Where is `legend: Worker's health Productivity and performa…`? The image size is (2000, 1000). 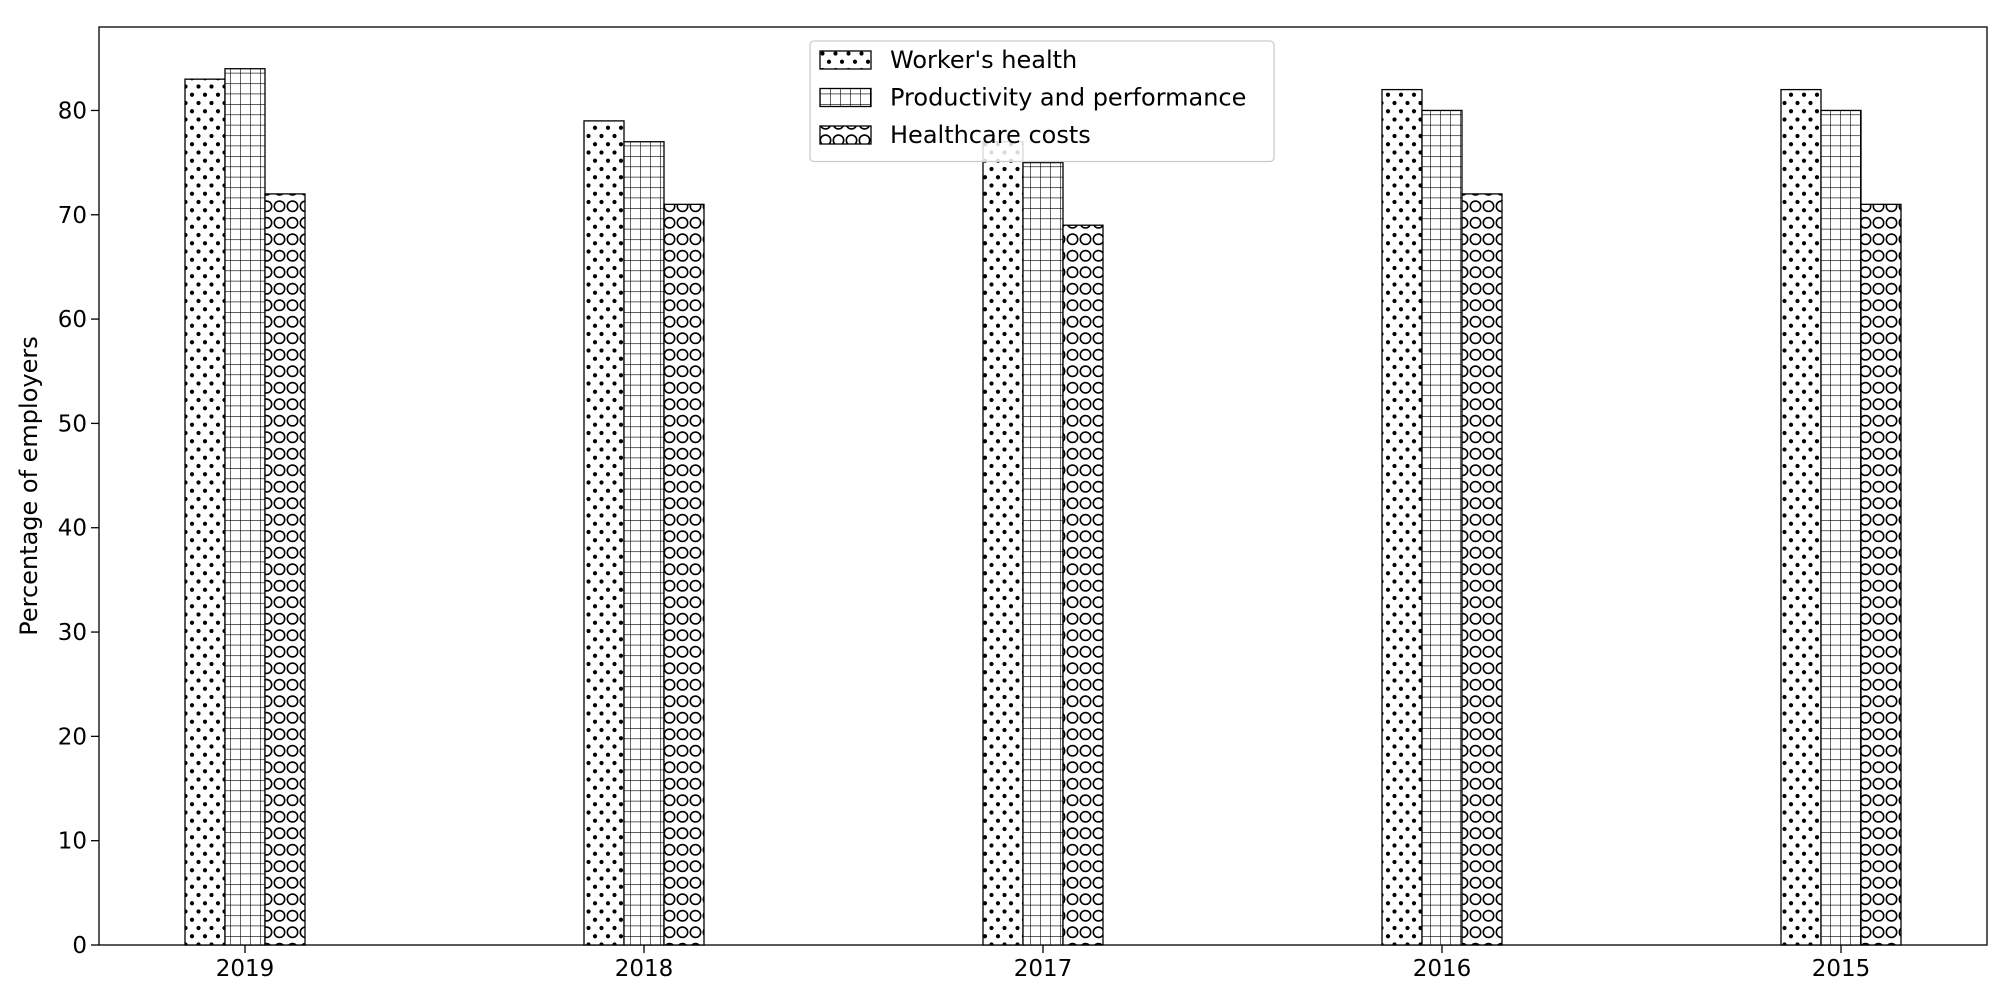 legend: Worker's health Productivity and performa… is located at coordinates (1042, 101).